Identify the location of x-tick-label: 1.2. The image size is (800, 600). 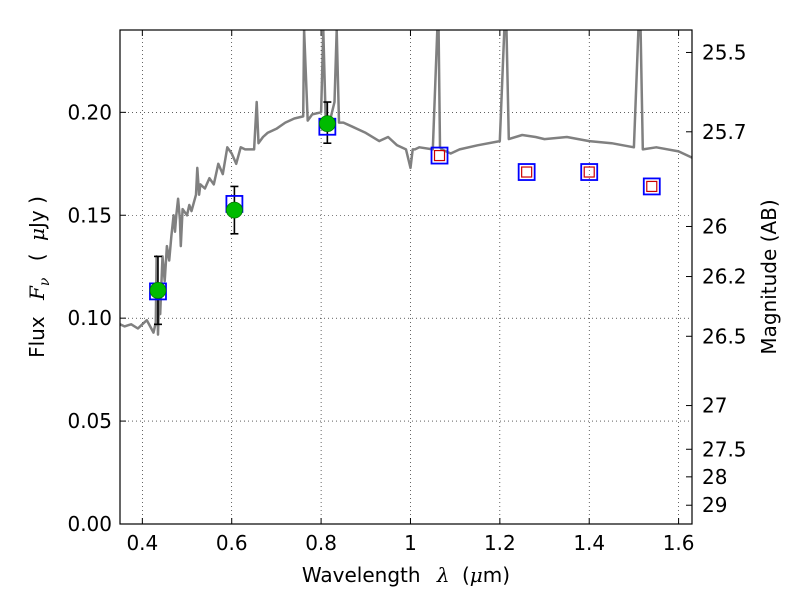
(500, 543).